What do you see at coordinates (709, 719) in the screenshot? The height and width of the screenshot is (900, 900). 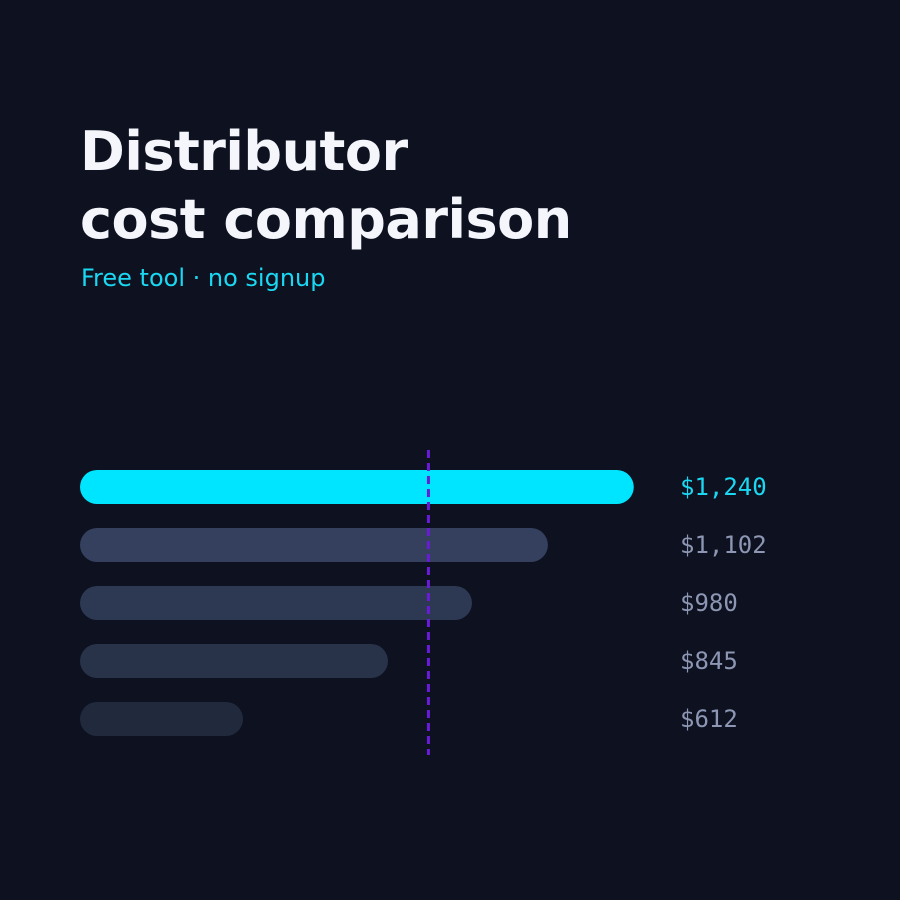 I see `value-label: $612` at bounding box center [709, 719].